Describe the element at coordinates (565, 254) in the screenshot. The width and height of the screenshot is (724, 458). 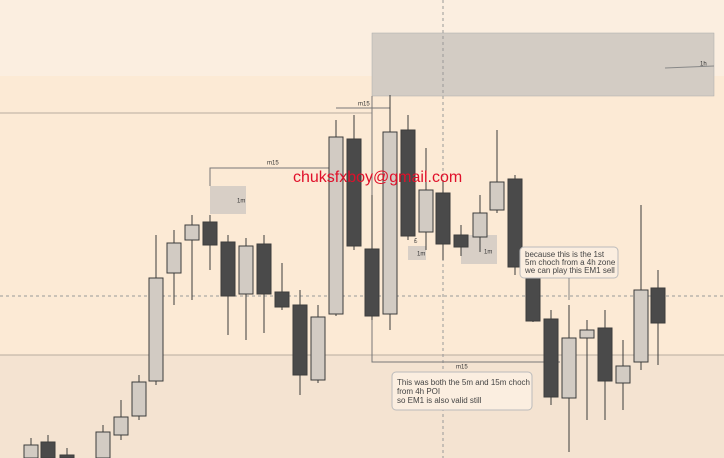
I see `note-text: because this is the 1st` at that location.